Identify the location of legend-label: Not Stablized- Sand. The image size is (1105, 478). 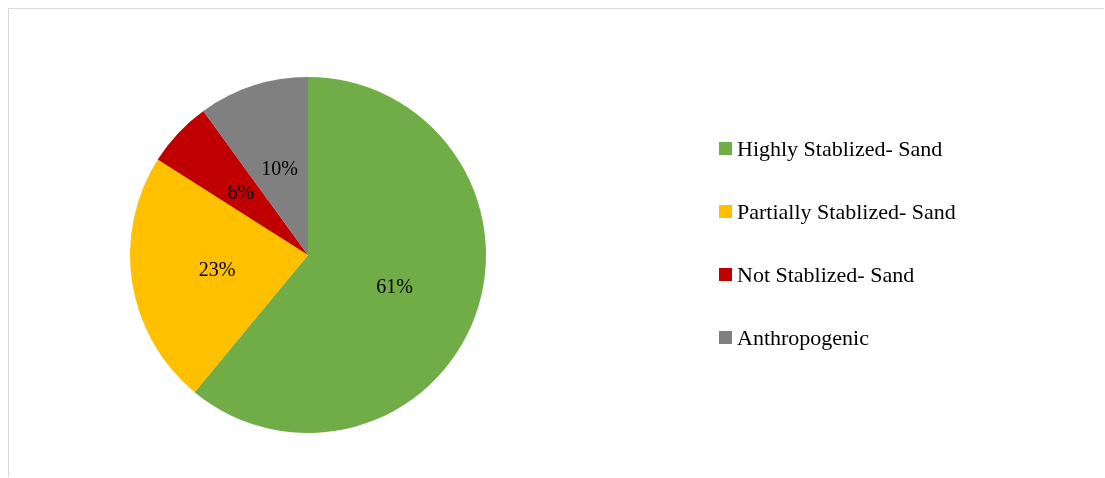
(826, 274).